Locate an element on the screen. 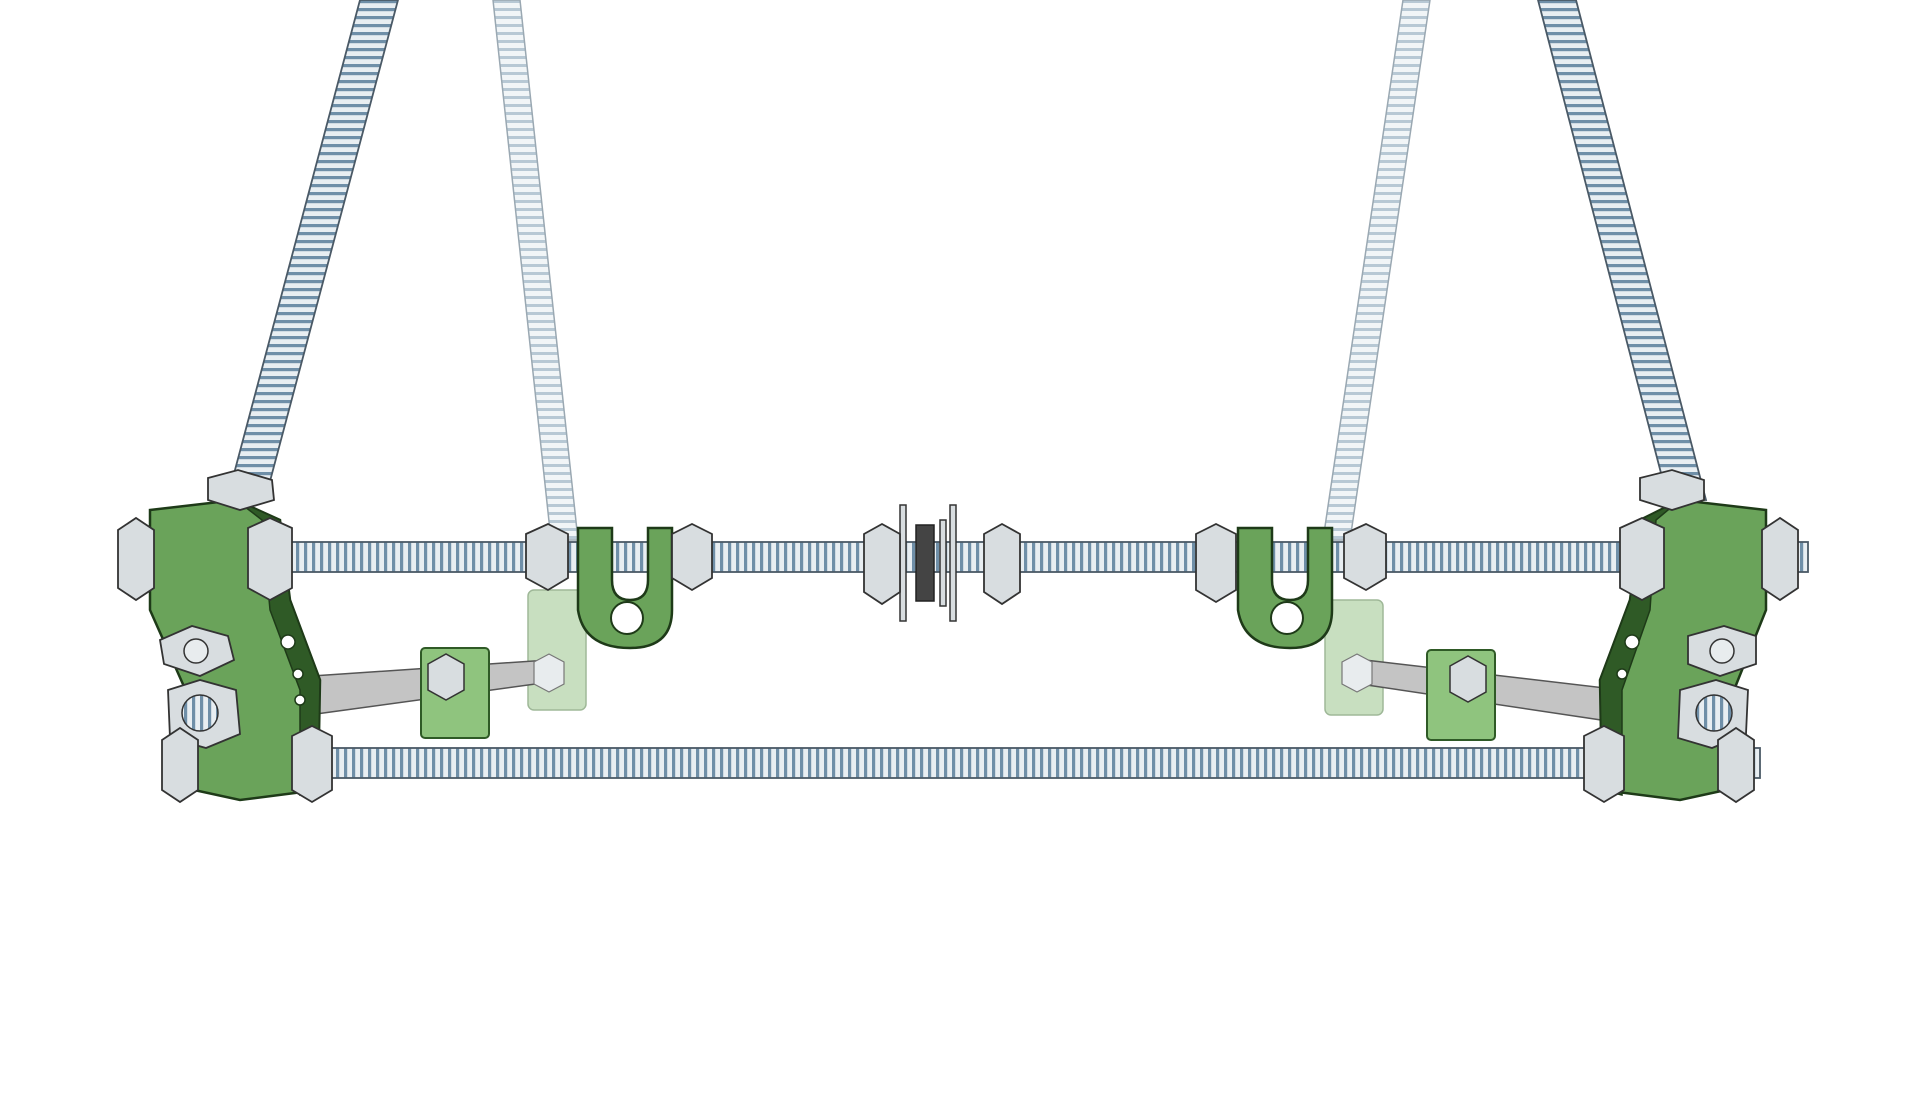 The height and width of the screenshot is (1098, 1916). rod-hangers is located at coordinates (955, 588).